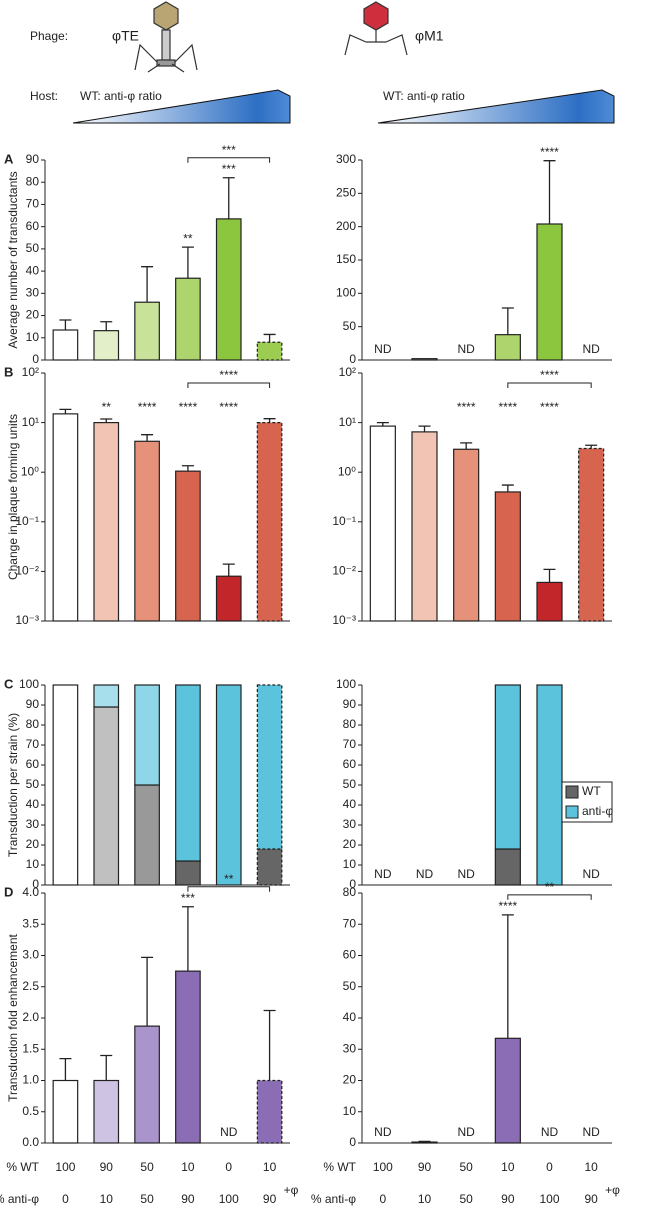  I want to click on y-tick-label: 30, so click(33, 824).